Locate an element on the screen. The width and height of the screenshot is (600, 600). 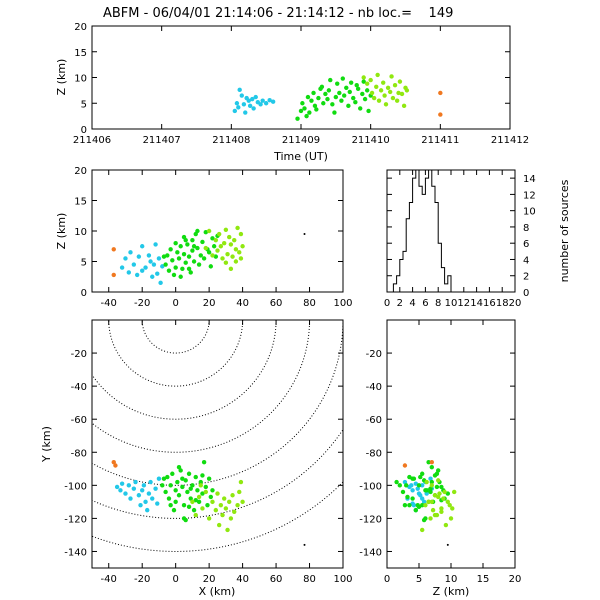
time_height-ytick-label: 10 is located at coordinates (80, 79).